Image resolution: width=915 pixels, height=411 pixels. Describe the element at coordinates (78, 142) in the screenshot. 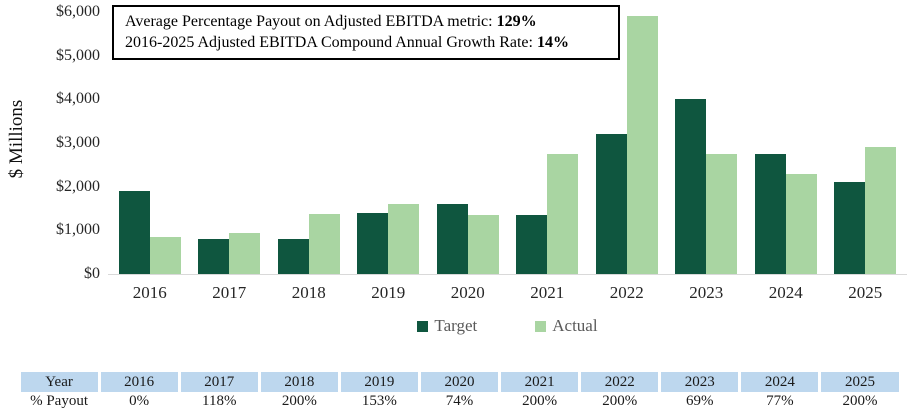

I see `y-tick-label: $3,000` at that location.